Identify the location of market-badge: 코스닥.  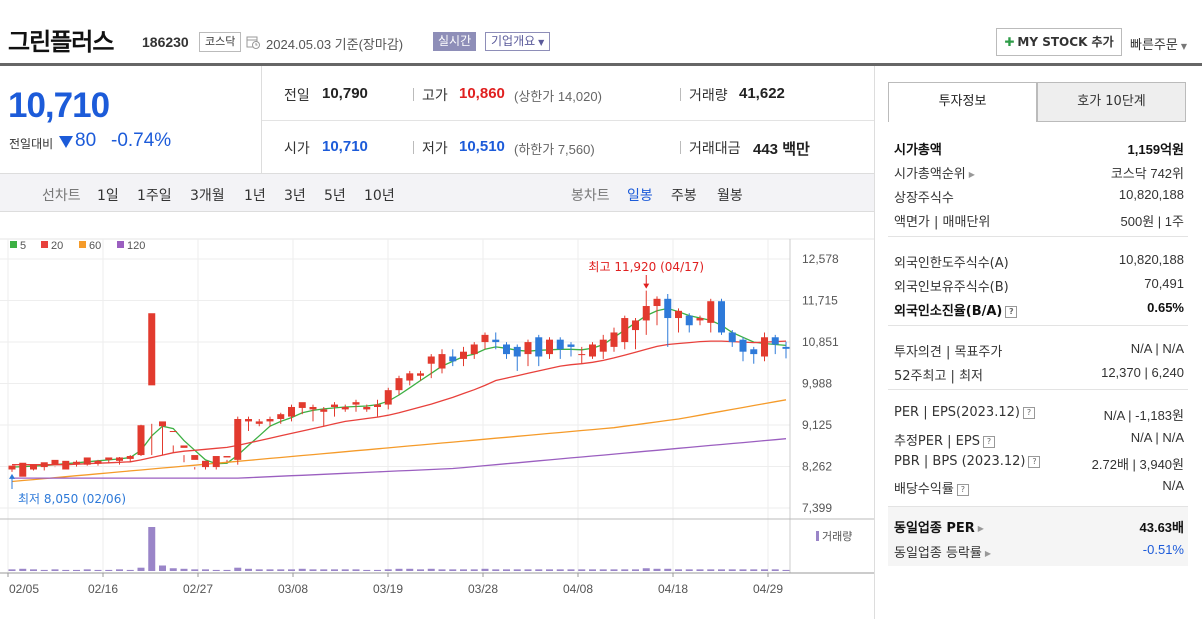
(220, 42).